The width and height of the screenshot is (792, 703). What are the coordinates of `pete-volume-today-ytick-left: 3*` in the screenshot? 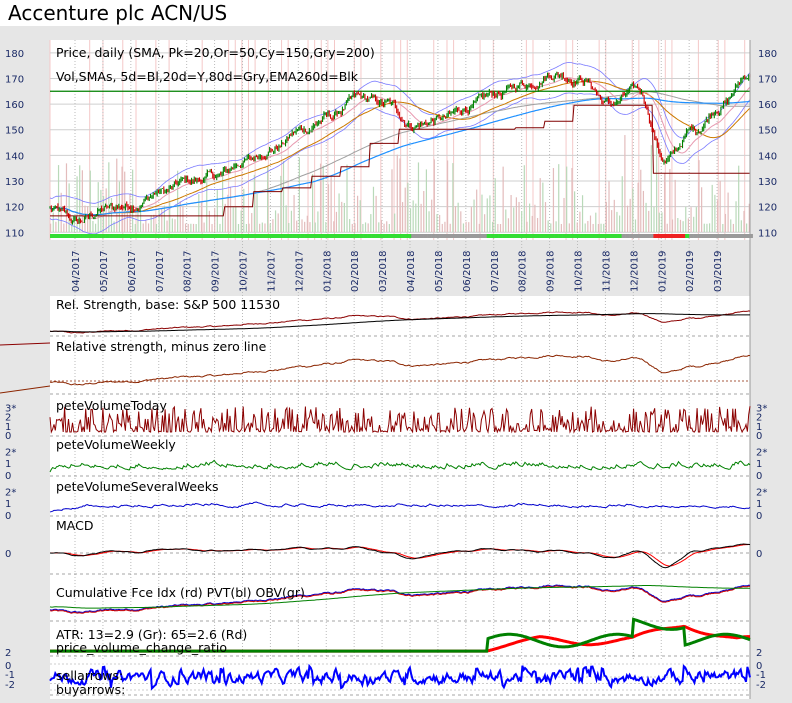 It's located at (10, 408).